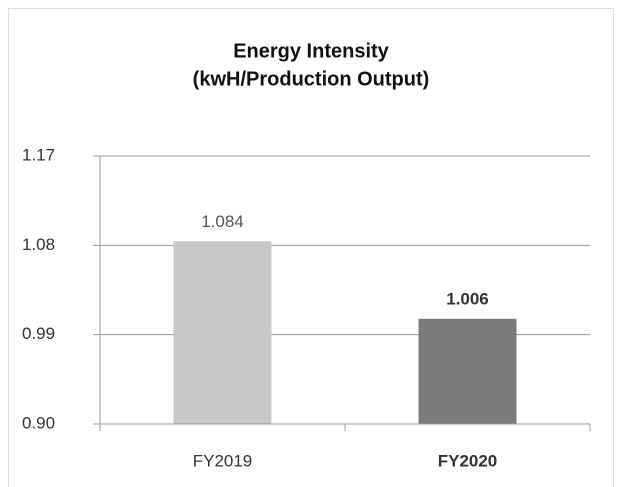 This screenshot has width=622, height=487. What do you see at coordinates (38, 244) in the screenshot?
I see `y-tick-label: 1.08` at bounding box center [38, 244].